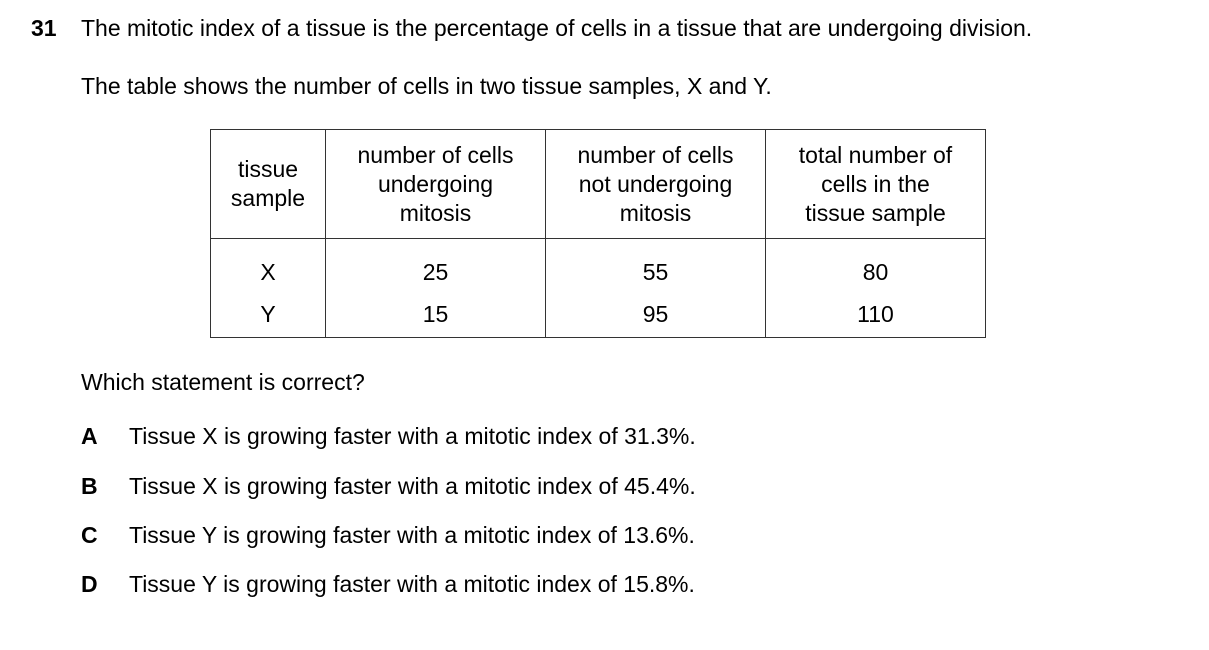 The image size is (1209, 650). What do you see at coordinates (268, 184) in the screenshot?
I see `header-tissue-sample: tissue sample` at bounding box center [268, 184].